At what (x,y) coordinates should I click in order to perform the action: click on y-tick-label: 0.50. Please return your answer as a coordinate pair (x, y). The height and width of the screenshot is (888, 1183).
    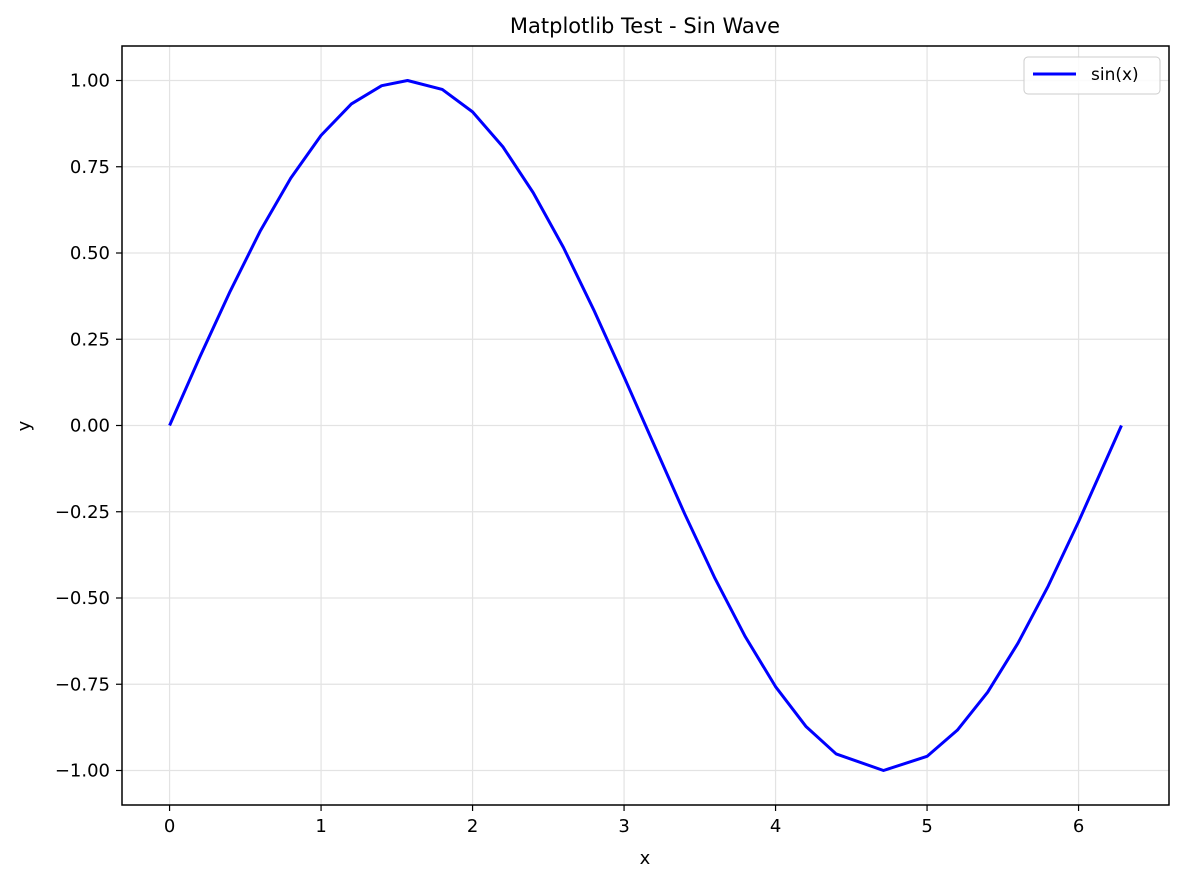
    Looking at the image, I should click on (90, 253).